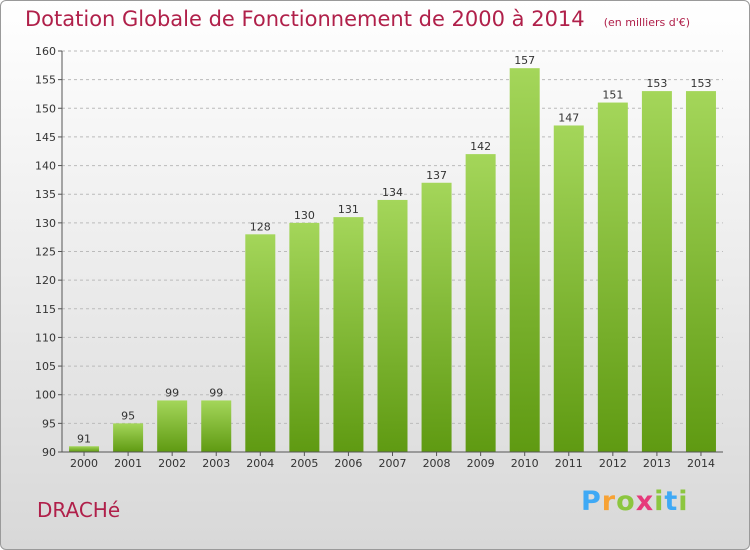  What do you see at coordinates (45, 194) in the screenshot?
I see `y-tick-label: 135` at bounding box center [45, 194].